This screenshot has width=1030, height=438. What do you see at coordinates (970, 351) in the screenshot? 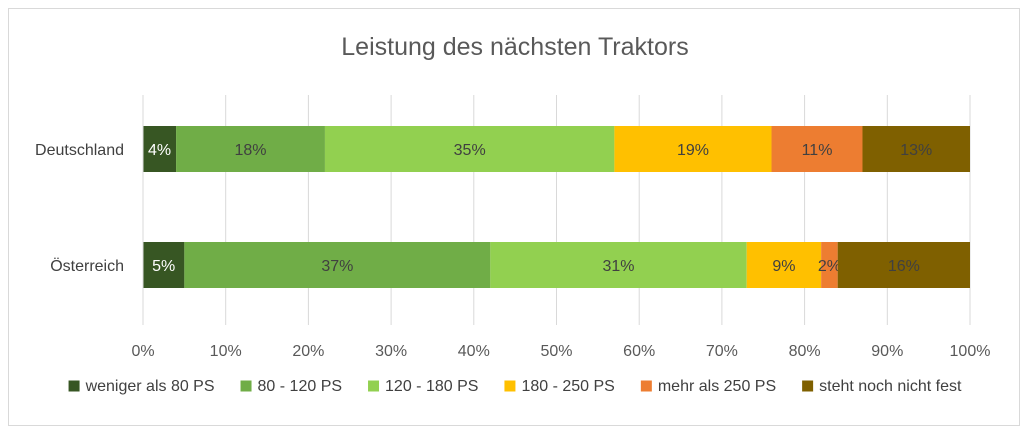
I see `x-tick-label: 100%` at bounding box center [970, 351].